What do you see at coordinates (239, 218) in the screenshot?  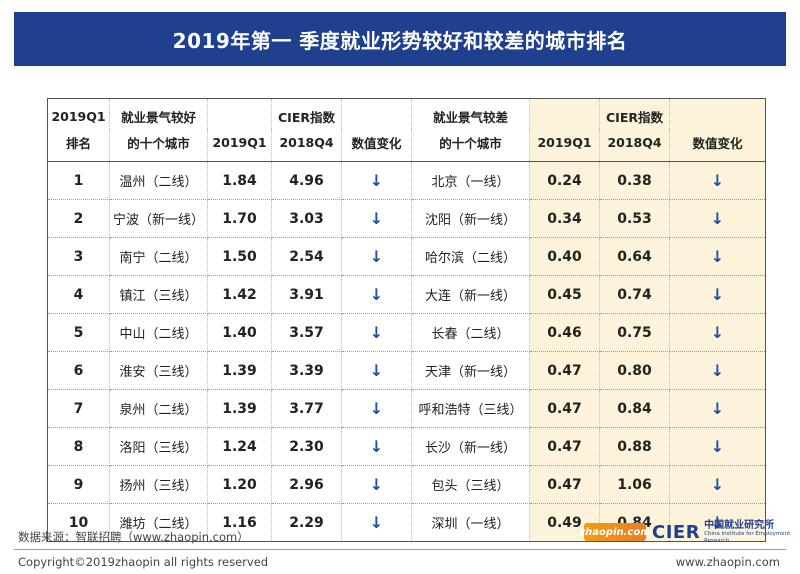 I see `good-q1-cell: 1.70` at bounding box center [239, 218].